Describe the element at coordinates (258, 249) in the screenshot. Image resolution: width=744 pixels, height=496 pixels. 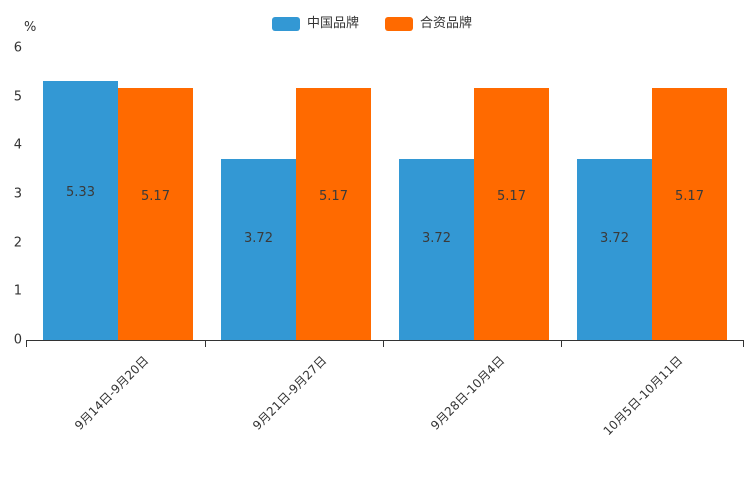
I see `bar-china-group-2: 3.72` at that location.